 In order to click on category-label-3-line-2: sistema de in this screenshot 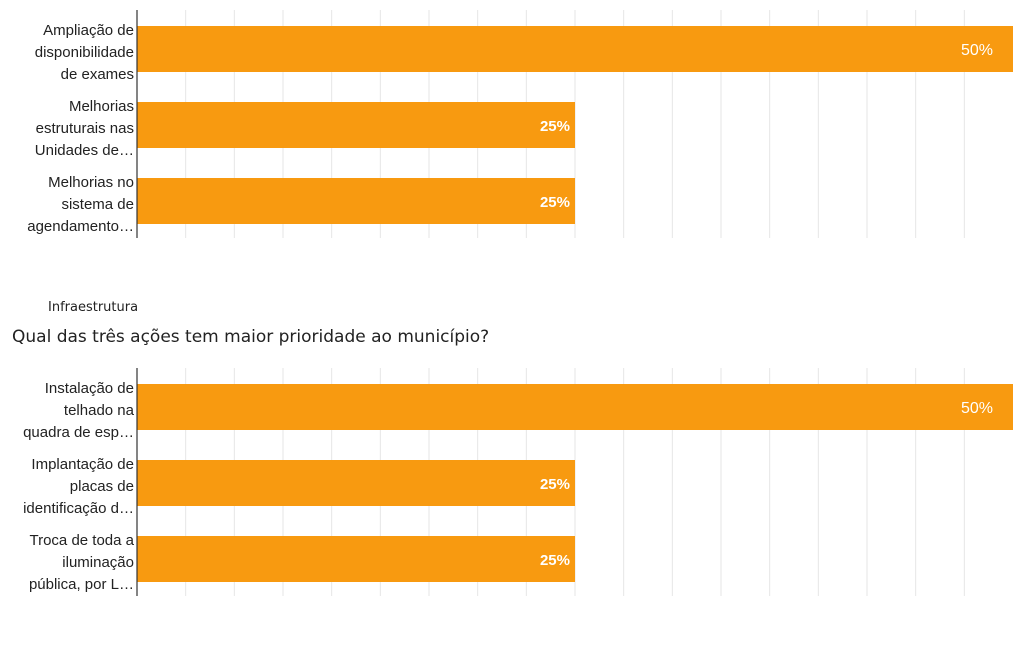, I will do `click(97, 204)`.